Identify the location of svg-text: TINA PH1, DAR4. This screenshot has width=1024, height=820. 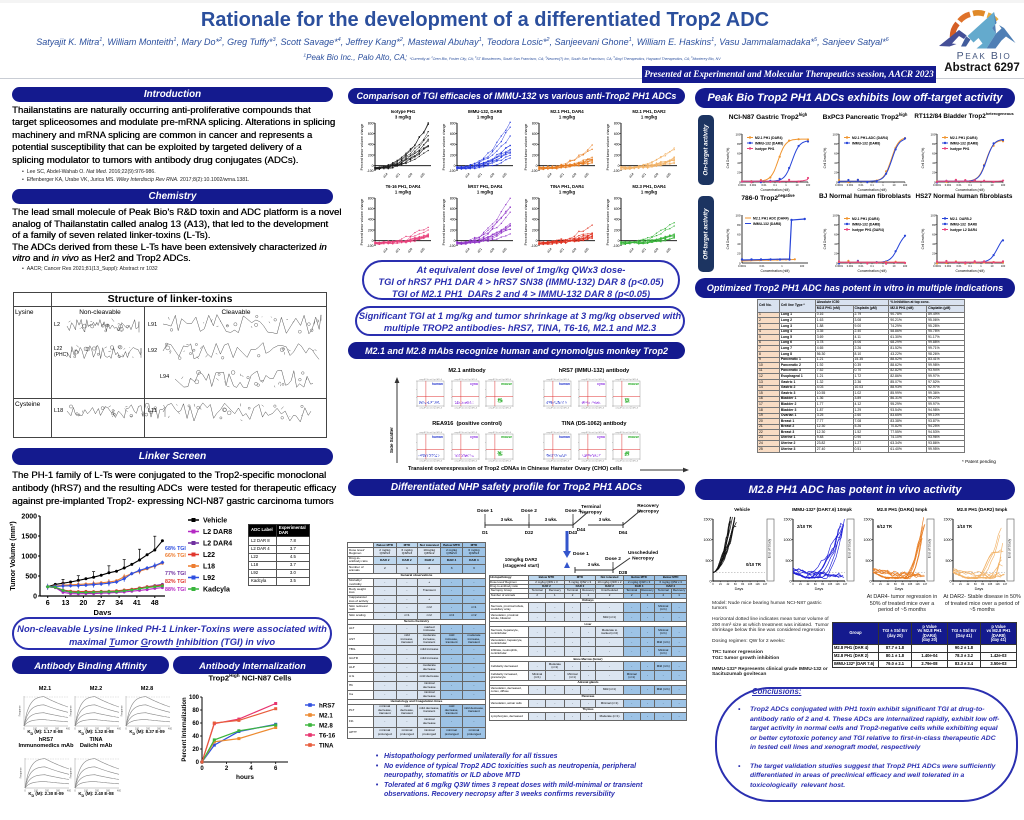
(567, 186).